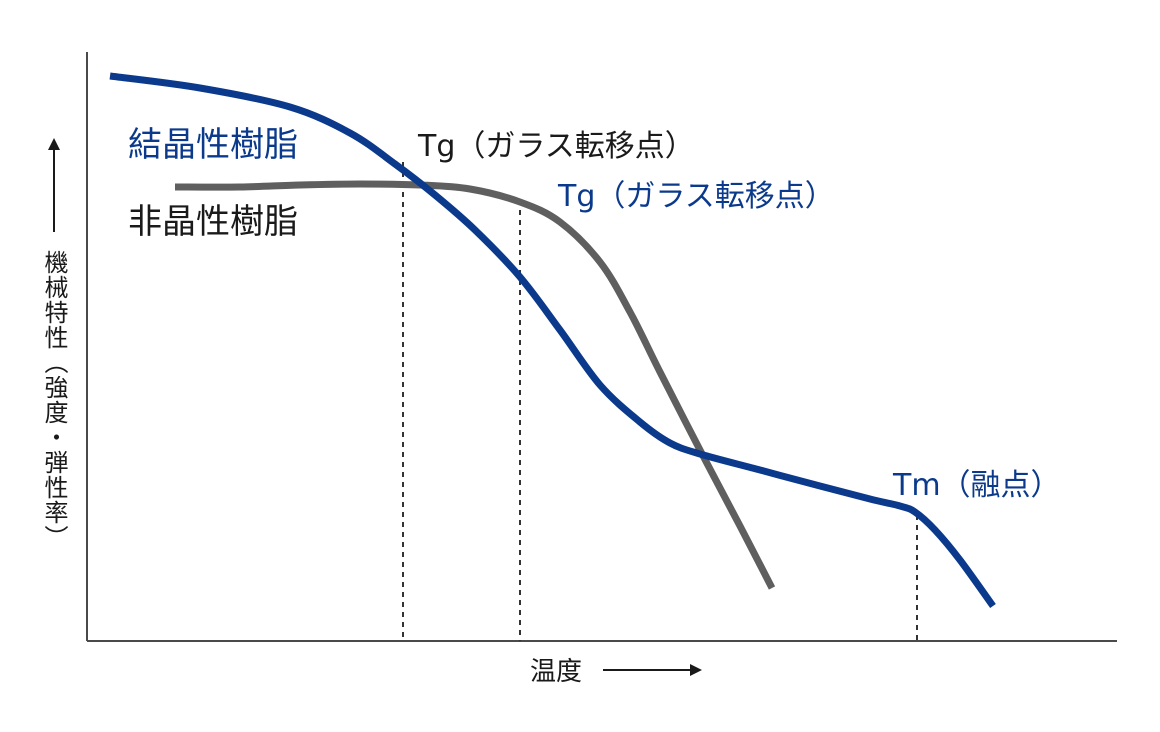 The width and height of the screenshot is (1160, 732). Describe the element at coordinates (556, 672) in the screenshot. I see `x-axis-label: 温度` at that location.